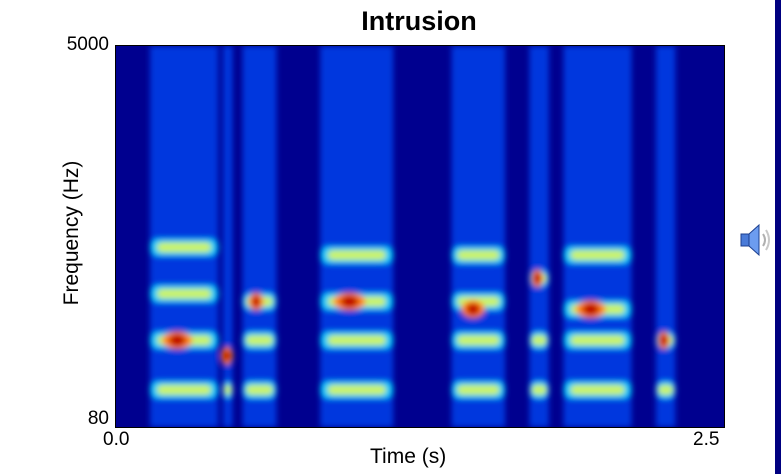  What do you see at coordinates (71, 233) in the screenshot?
I see `y-axis-label: Frequency (Hz)` at bounding box center [71, 233].